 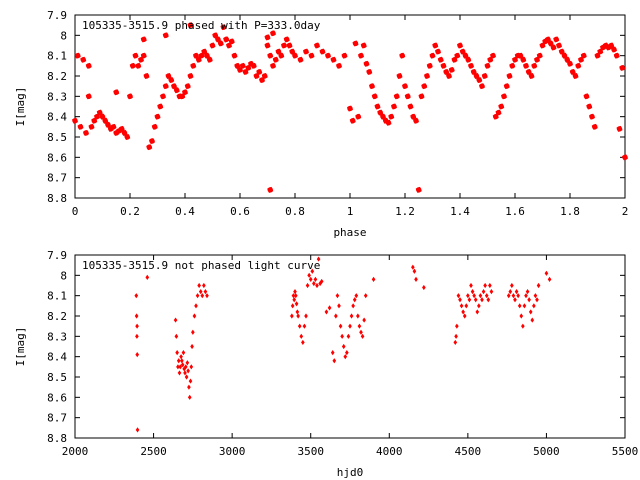 What do you see at coordinates (405, 211) in the screenshot?
I see `phased-xtick-label: 1.2` at bounding box center [405, 211].